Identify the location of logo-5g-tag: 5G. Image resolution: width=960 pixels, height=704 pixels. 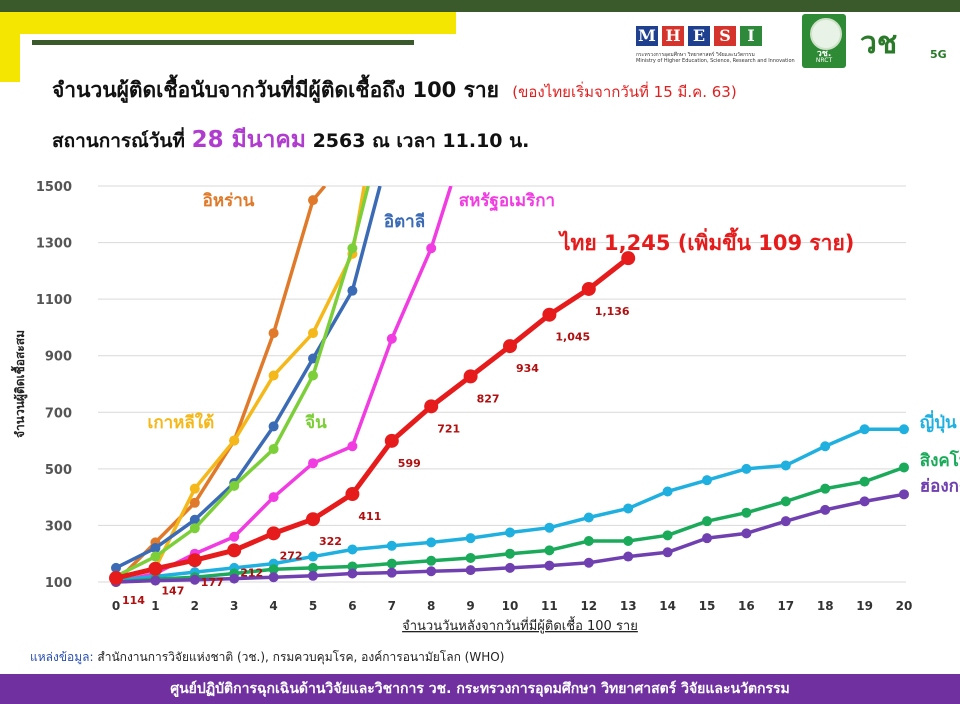
(938, 54).